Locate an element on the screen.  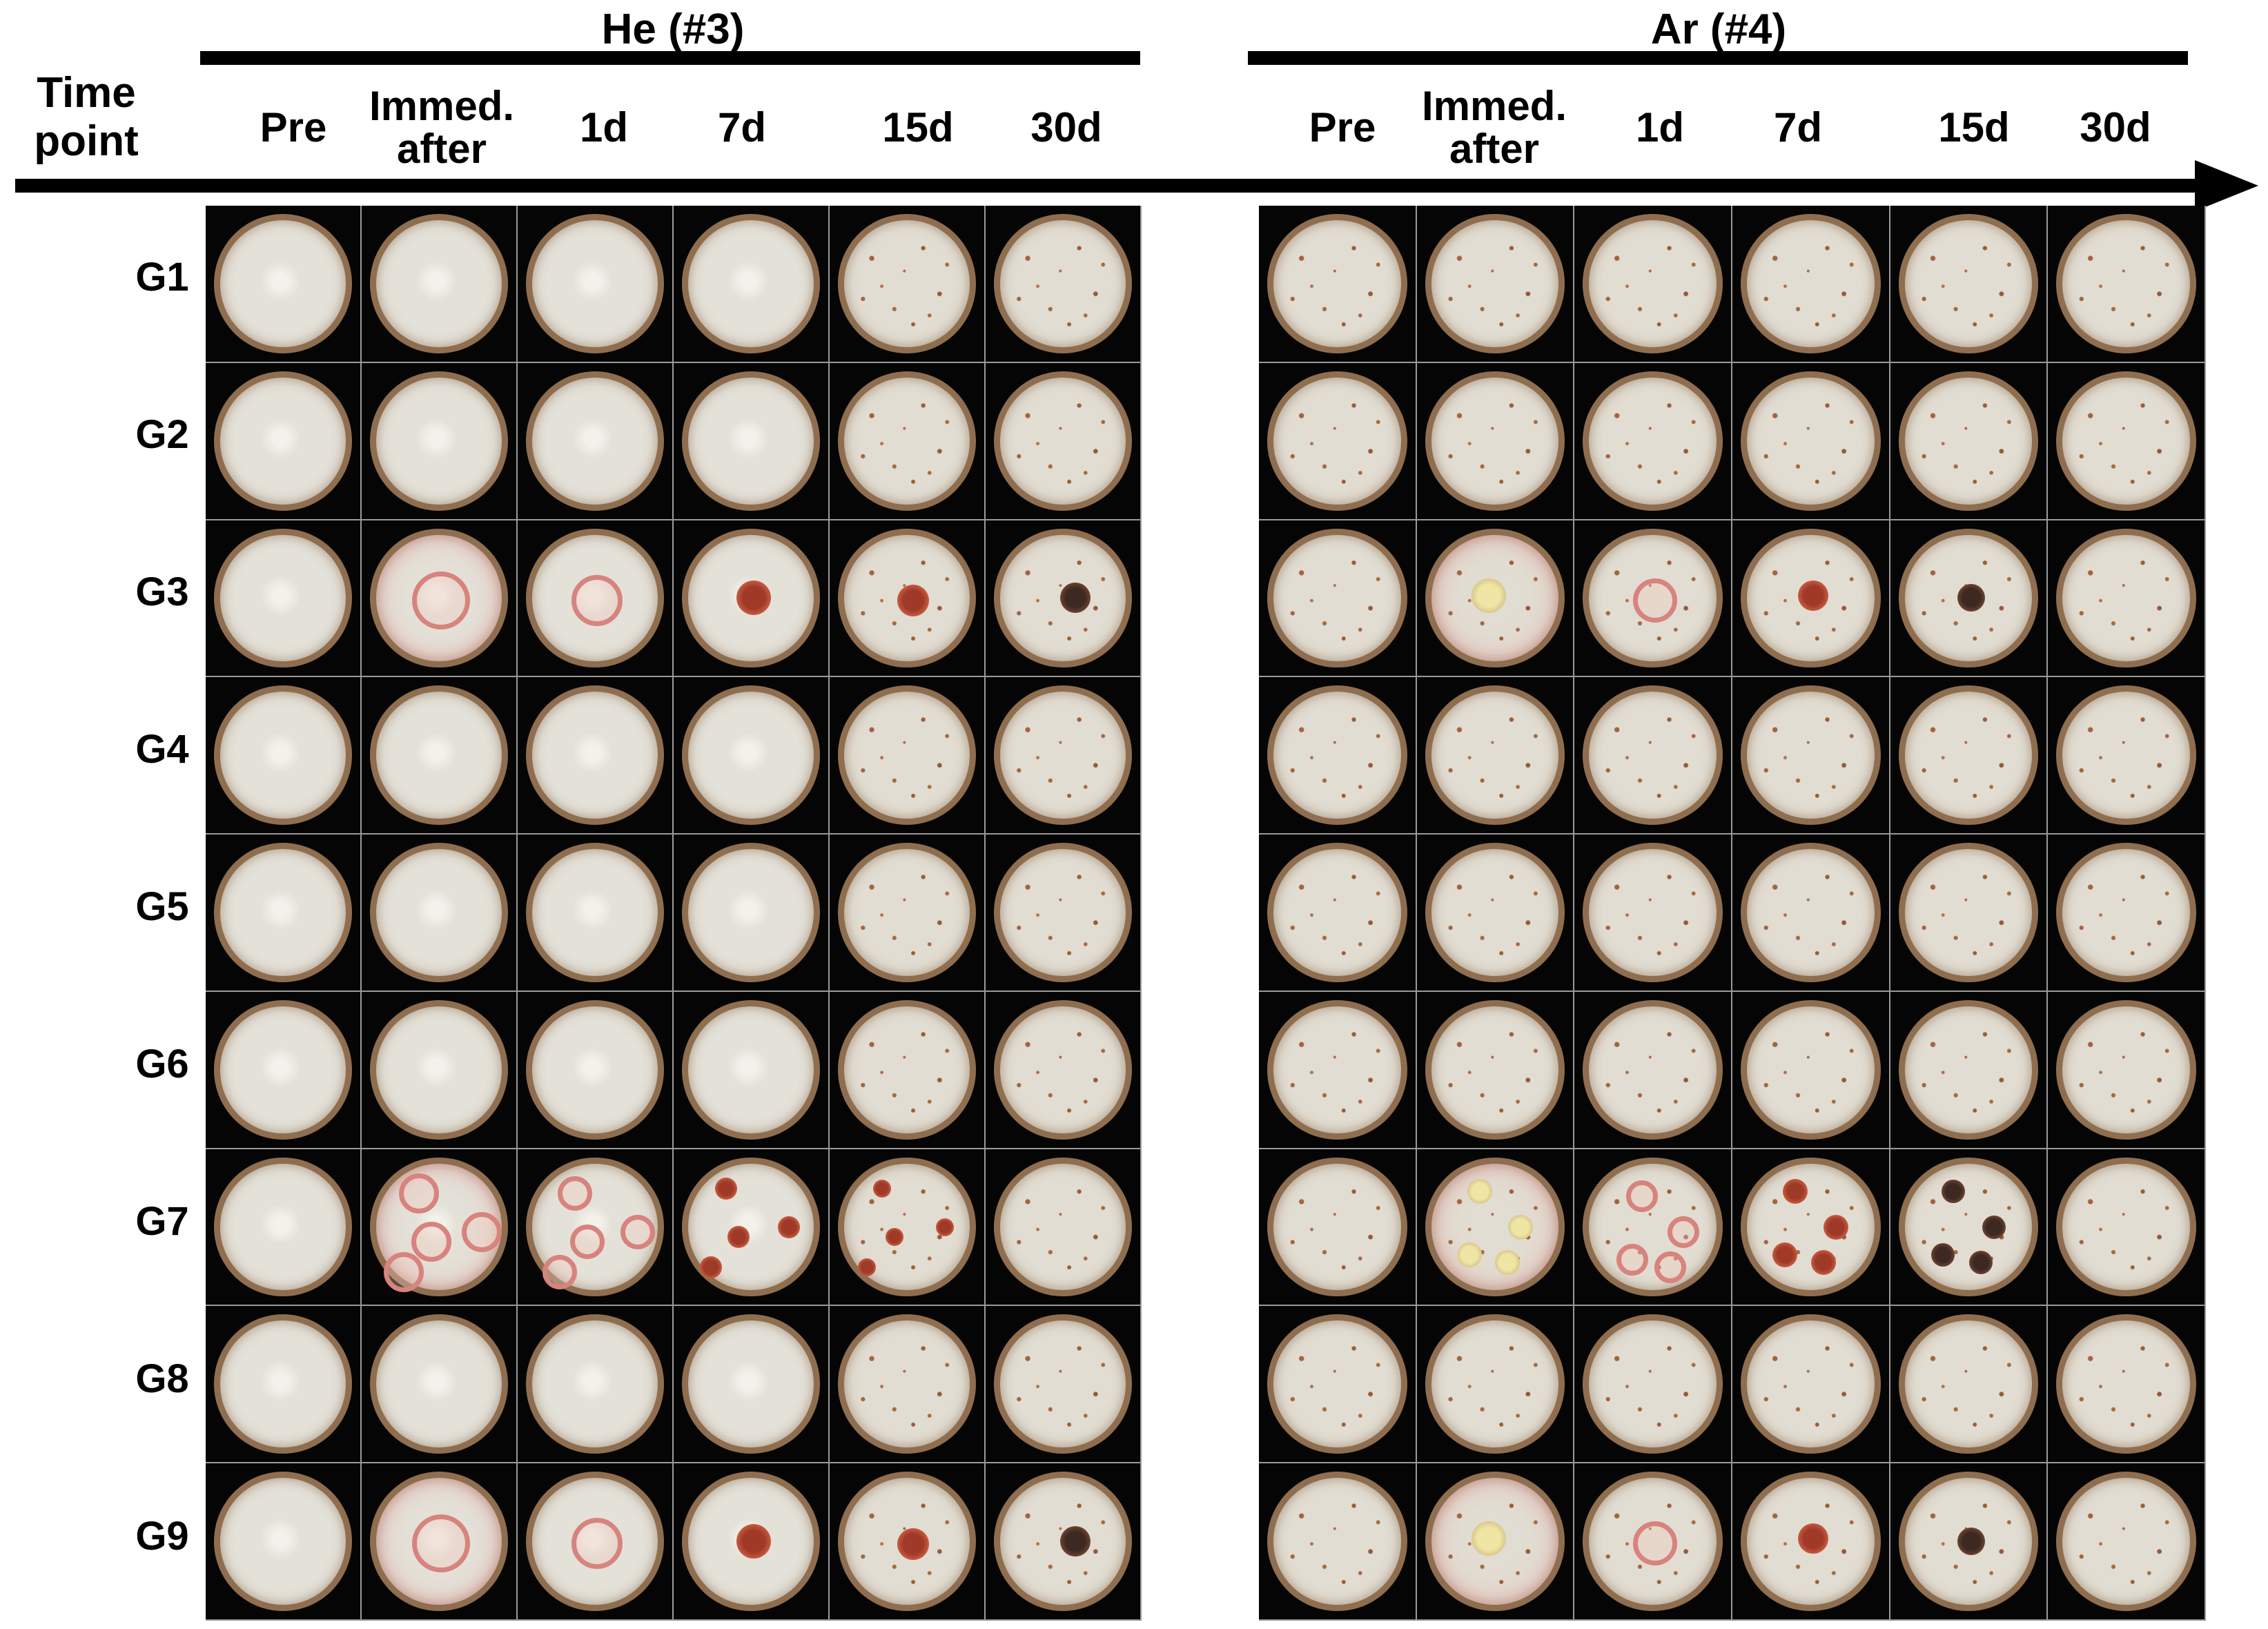
group-title-ar: Ar (#4) is located at coordinates (1718, 29).